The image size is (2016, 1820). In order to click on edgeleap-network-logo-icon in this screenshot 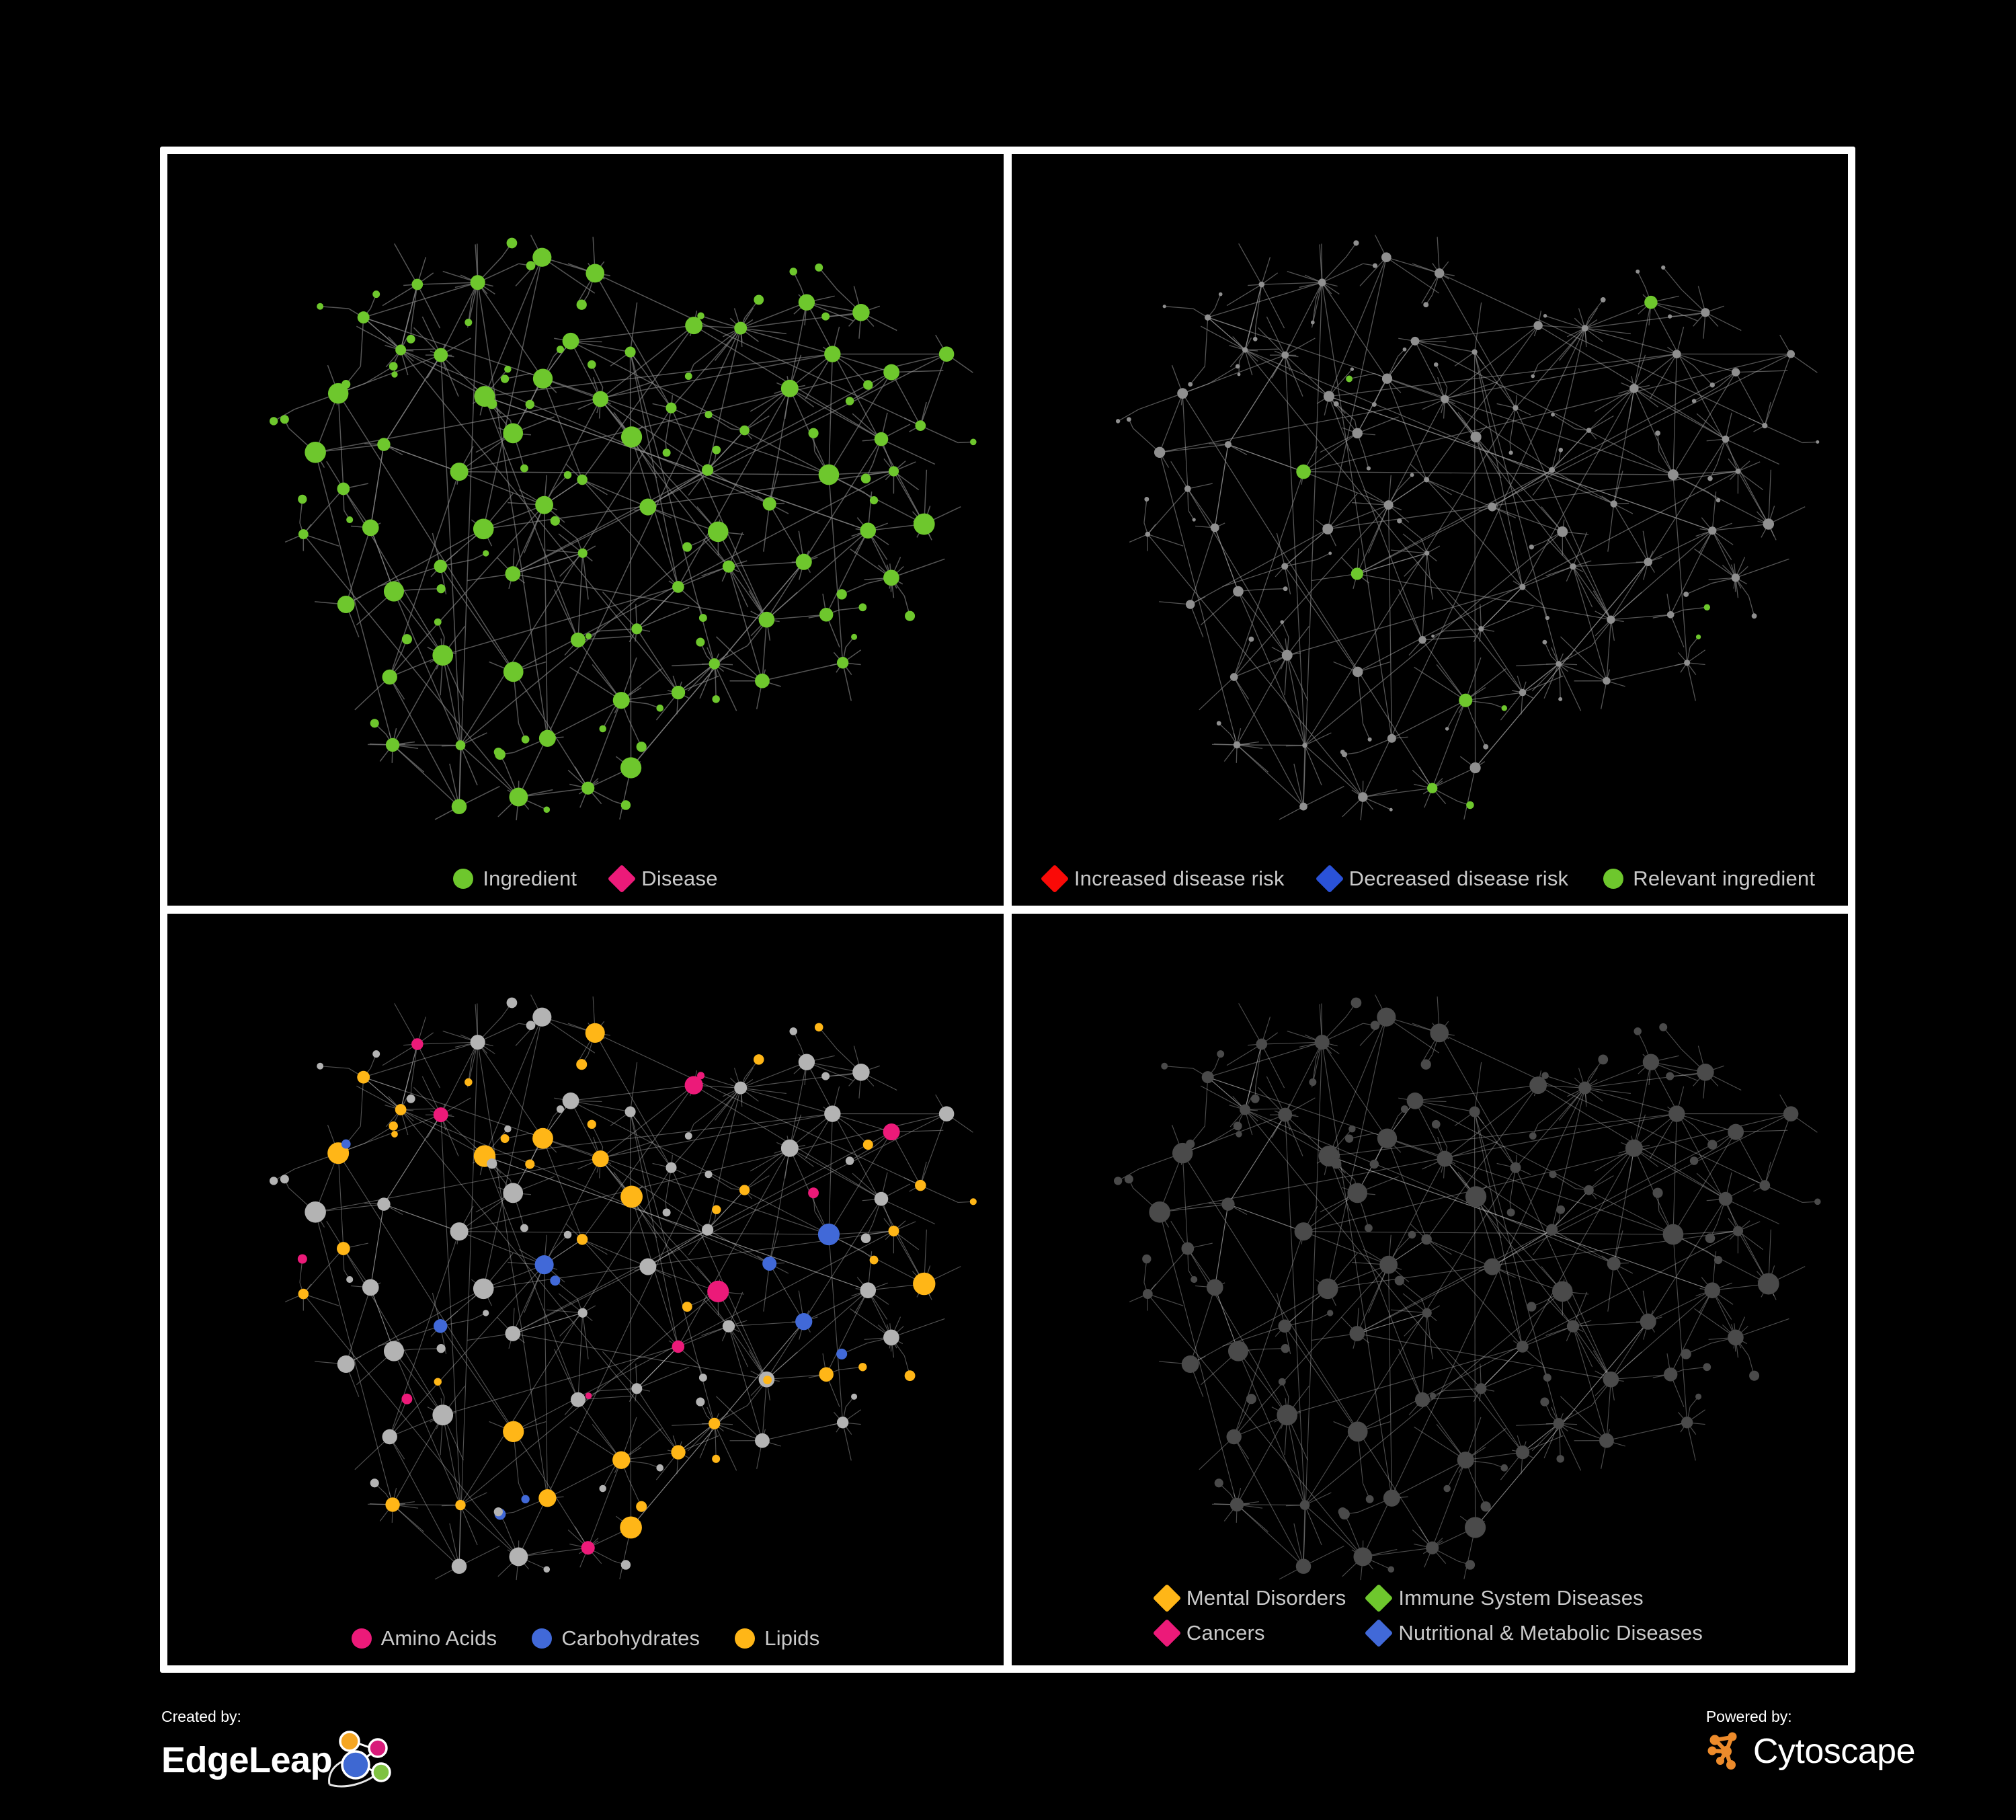, I will do `click(359, 1759)`.